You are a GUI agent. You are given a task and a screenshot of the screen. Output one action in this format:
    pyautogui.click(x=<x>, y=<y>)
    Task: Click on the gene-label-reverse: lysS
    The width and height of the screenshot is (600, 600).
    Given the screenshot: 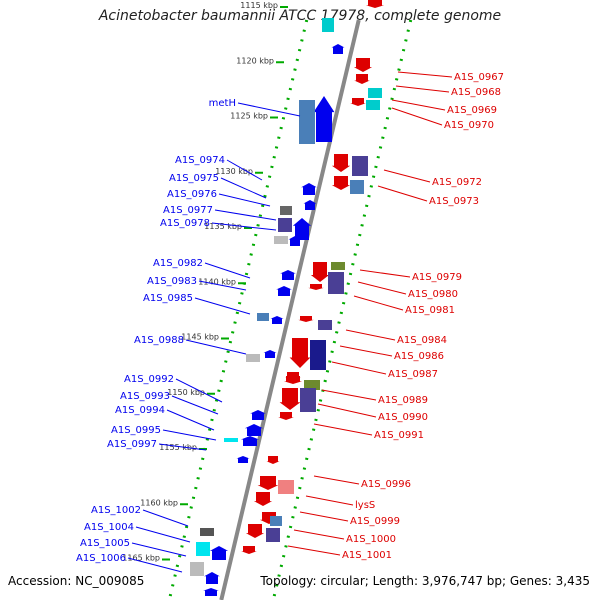 What is the action you would take?
    pyautogui.click(x=365, y=505)
    